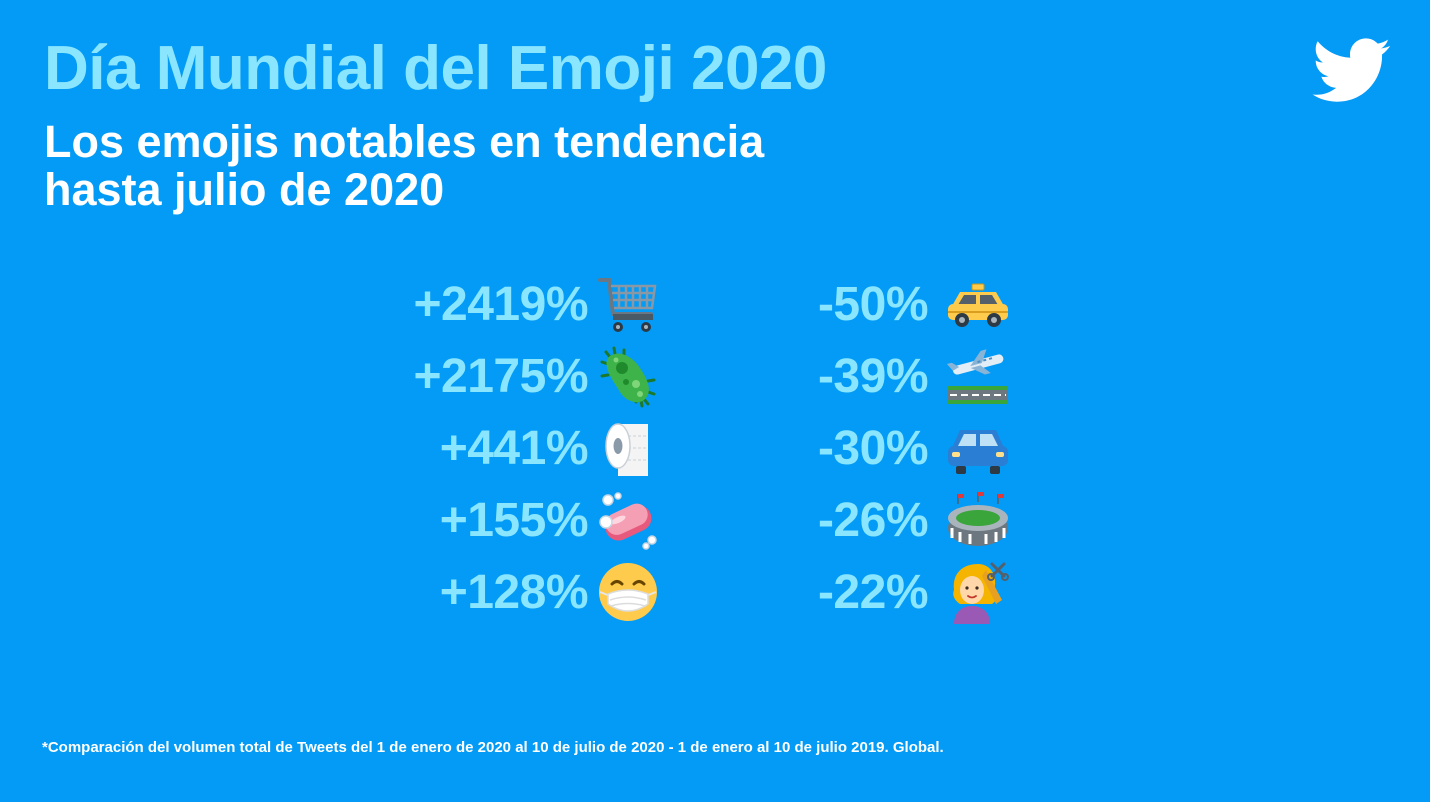 The width and height of the screenshot is (1430, 802). I want to click on trend-value: +2419%, so click(501, 304).